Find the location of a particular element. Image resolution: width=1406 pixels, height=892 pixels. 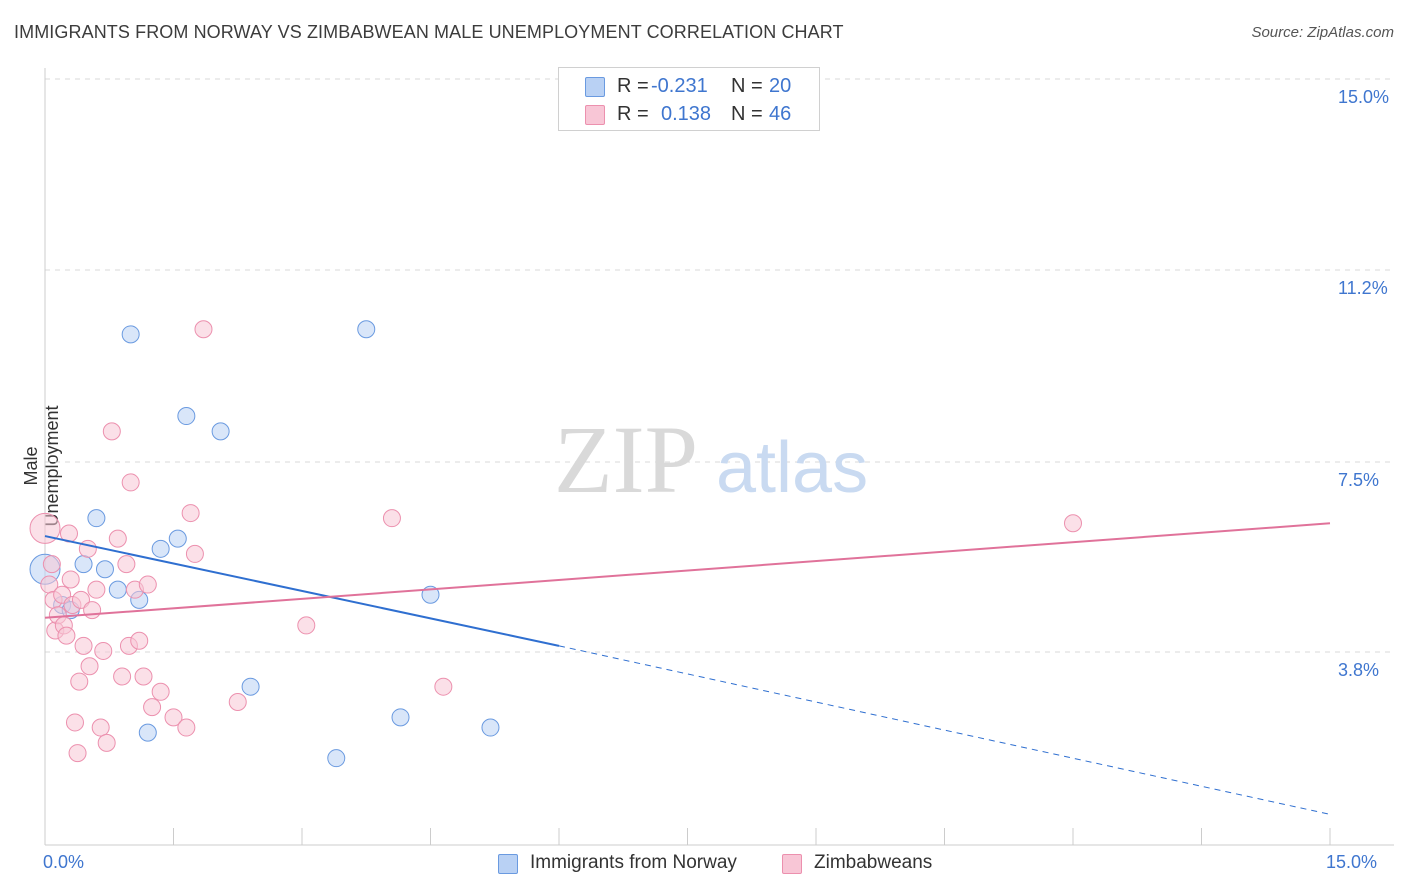

y-tick-label: 7.5% is located at coordinates (1359, 480).